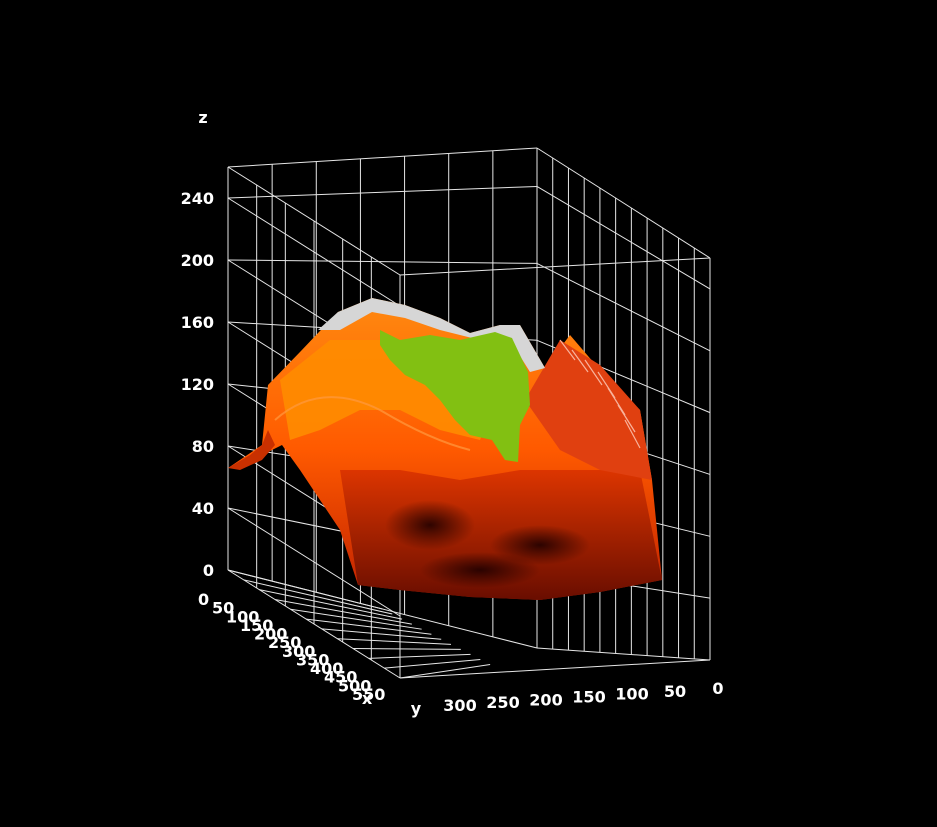 The height and width of the screenshot is (827, 937). I want to click on z-tick-label: 80, so click(203, 446).